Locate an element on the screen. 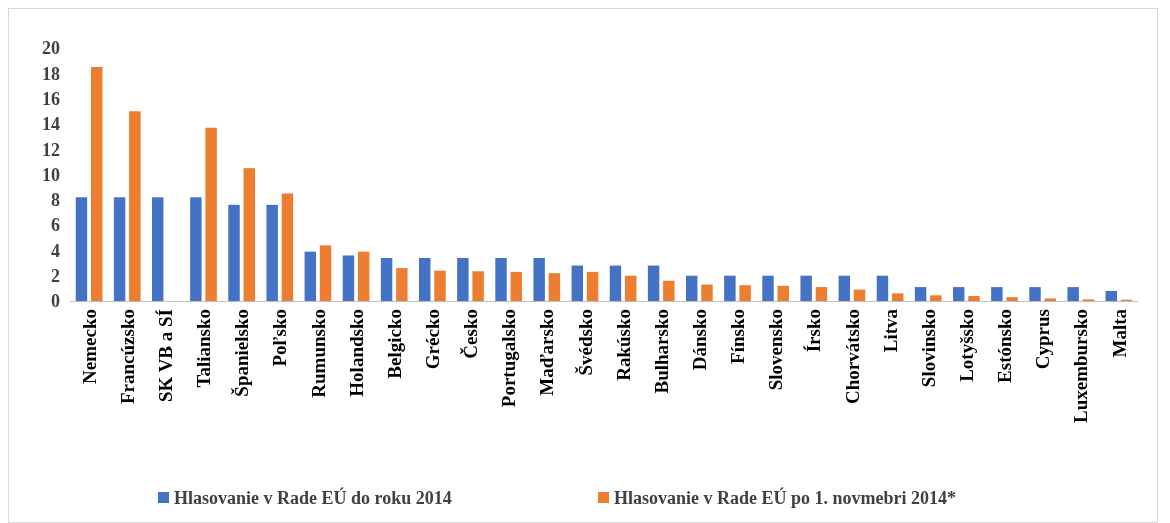 The width and height of the screenshot is (1170, 523). x-tick-label: Slovinsko is located at coordinates (928, 348).